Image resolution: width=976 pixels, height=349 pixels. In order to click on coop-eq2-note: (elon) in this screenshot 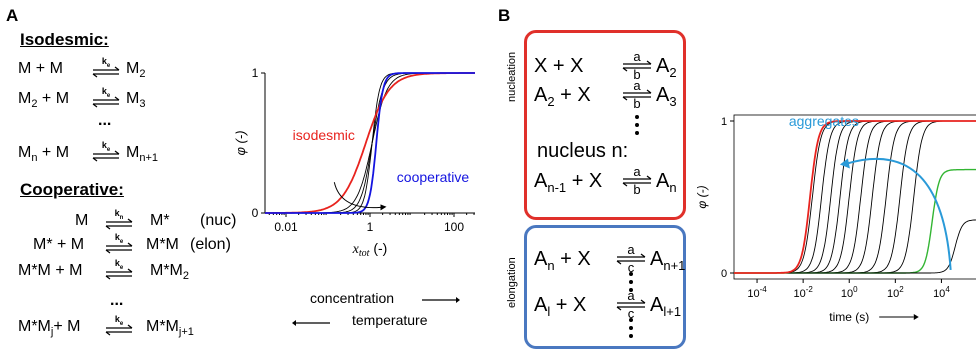, I will do `click(210, 244)`.